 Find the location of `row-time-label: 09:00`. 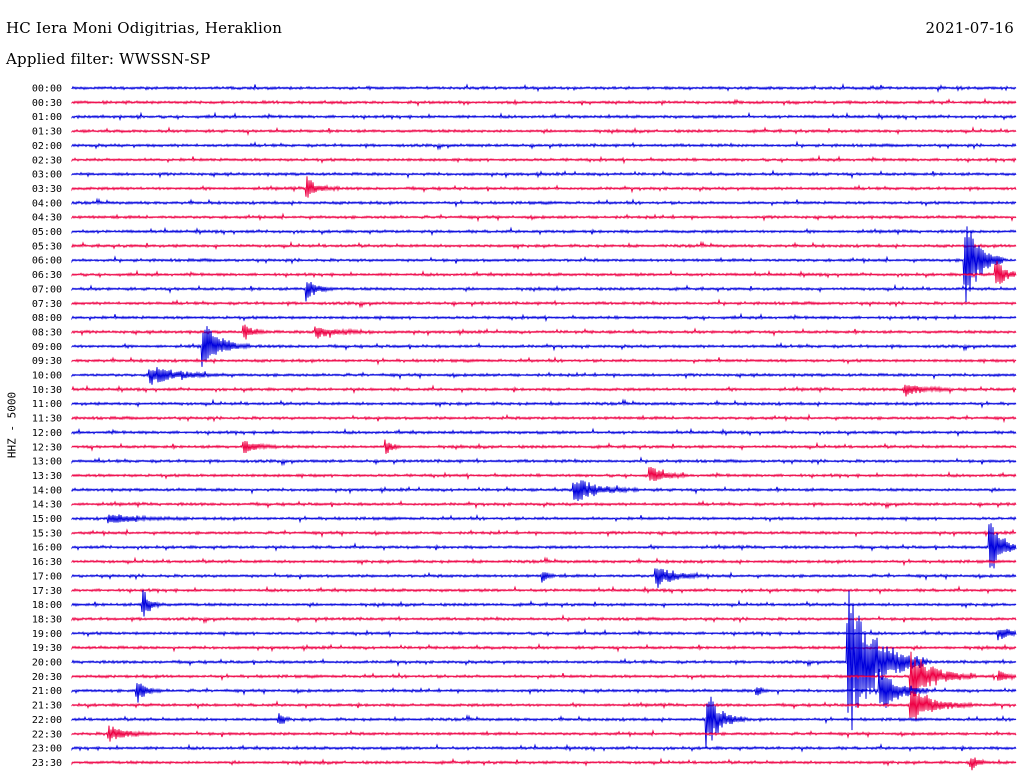

row-time-label: 09:00 is located at coordinates (47, 347).